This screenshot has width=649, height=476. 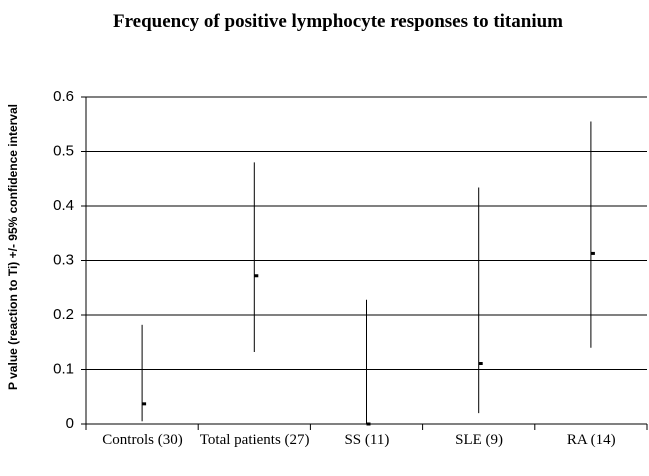 I want to click on x-tick-label: Controls (30), so click(x=142, y=440).